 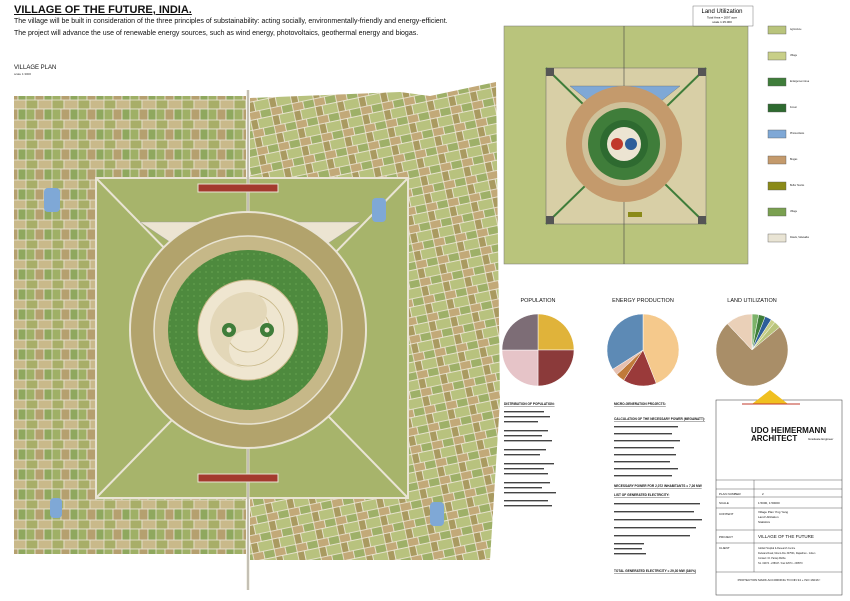 I want to click on housing-row-north, so click(x=238, y=188).